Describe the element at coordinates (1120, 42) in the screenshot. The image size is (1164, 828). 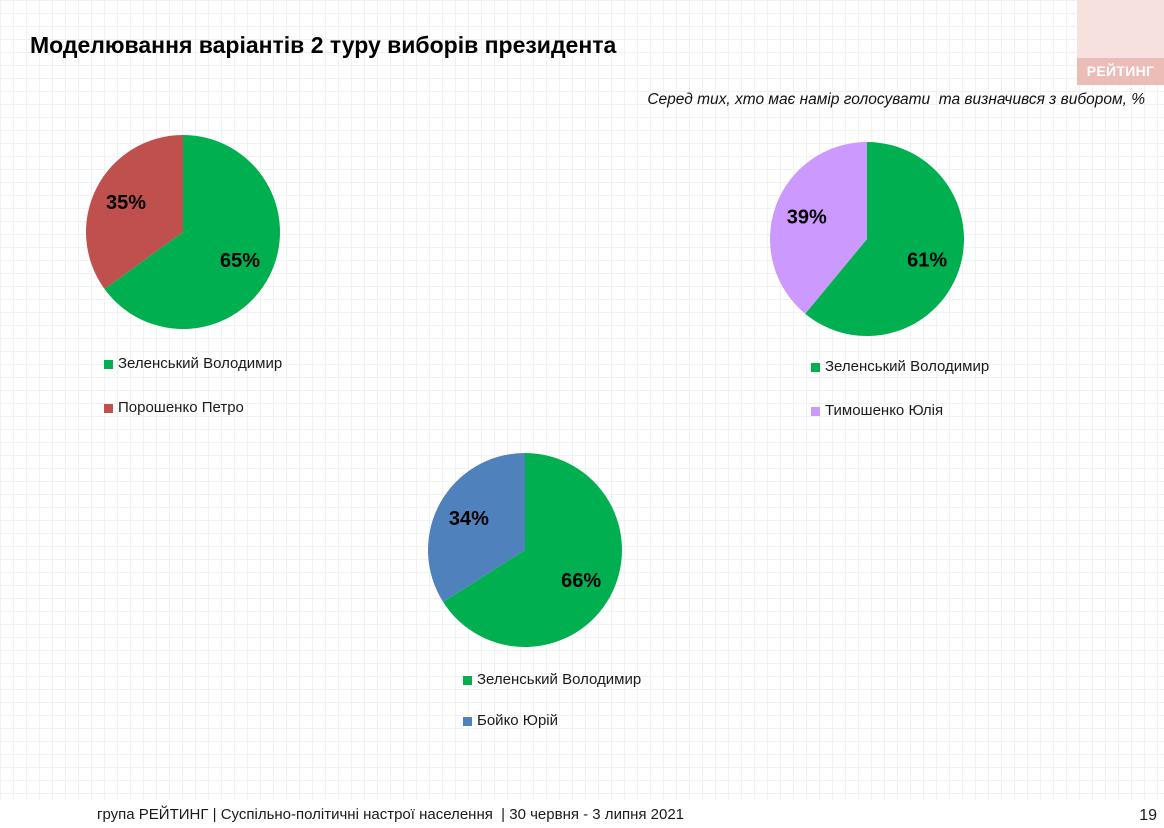
I see `reyting-logo: РЕЙТИНГ` at that location.